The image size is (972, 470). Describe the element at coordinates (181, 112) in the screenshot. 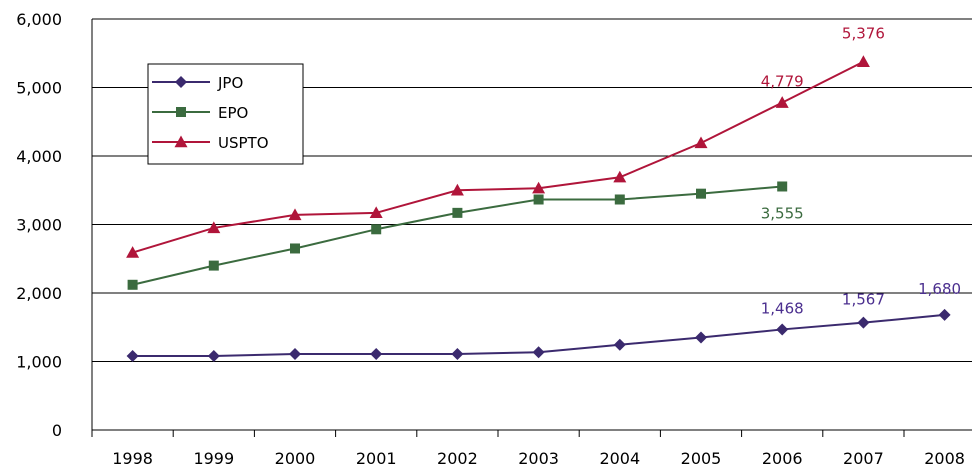

I see `legend-marker-epo` at that location.